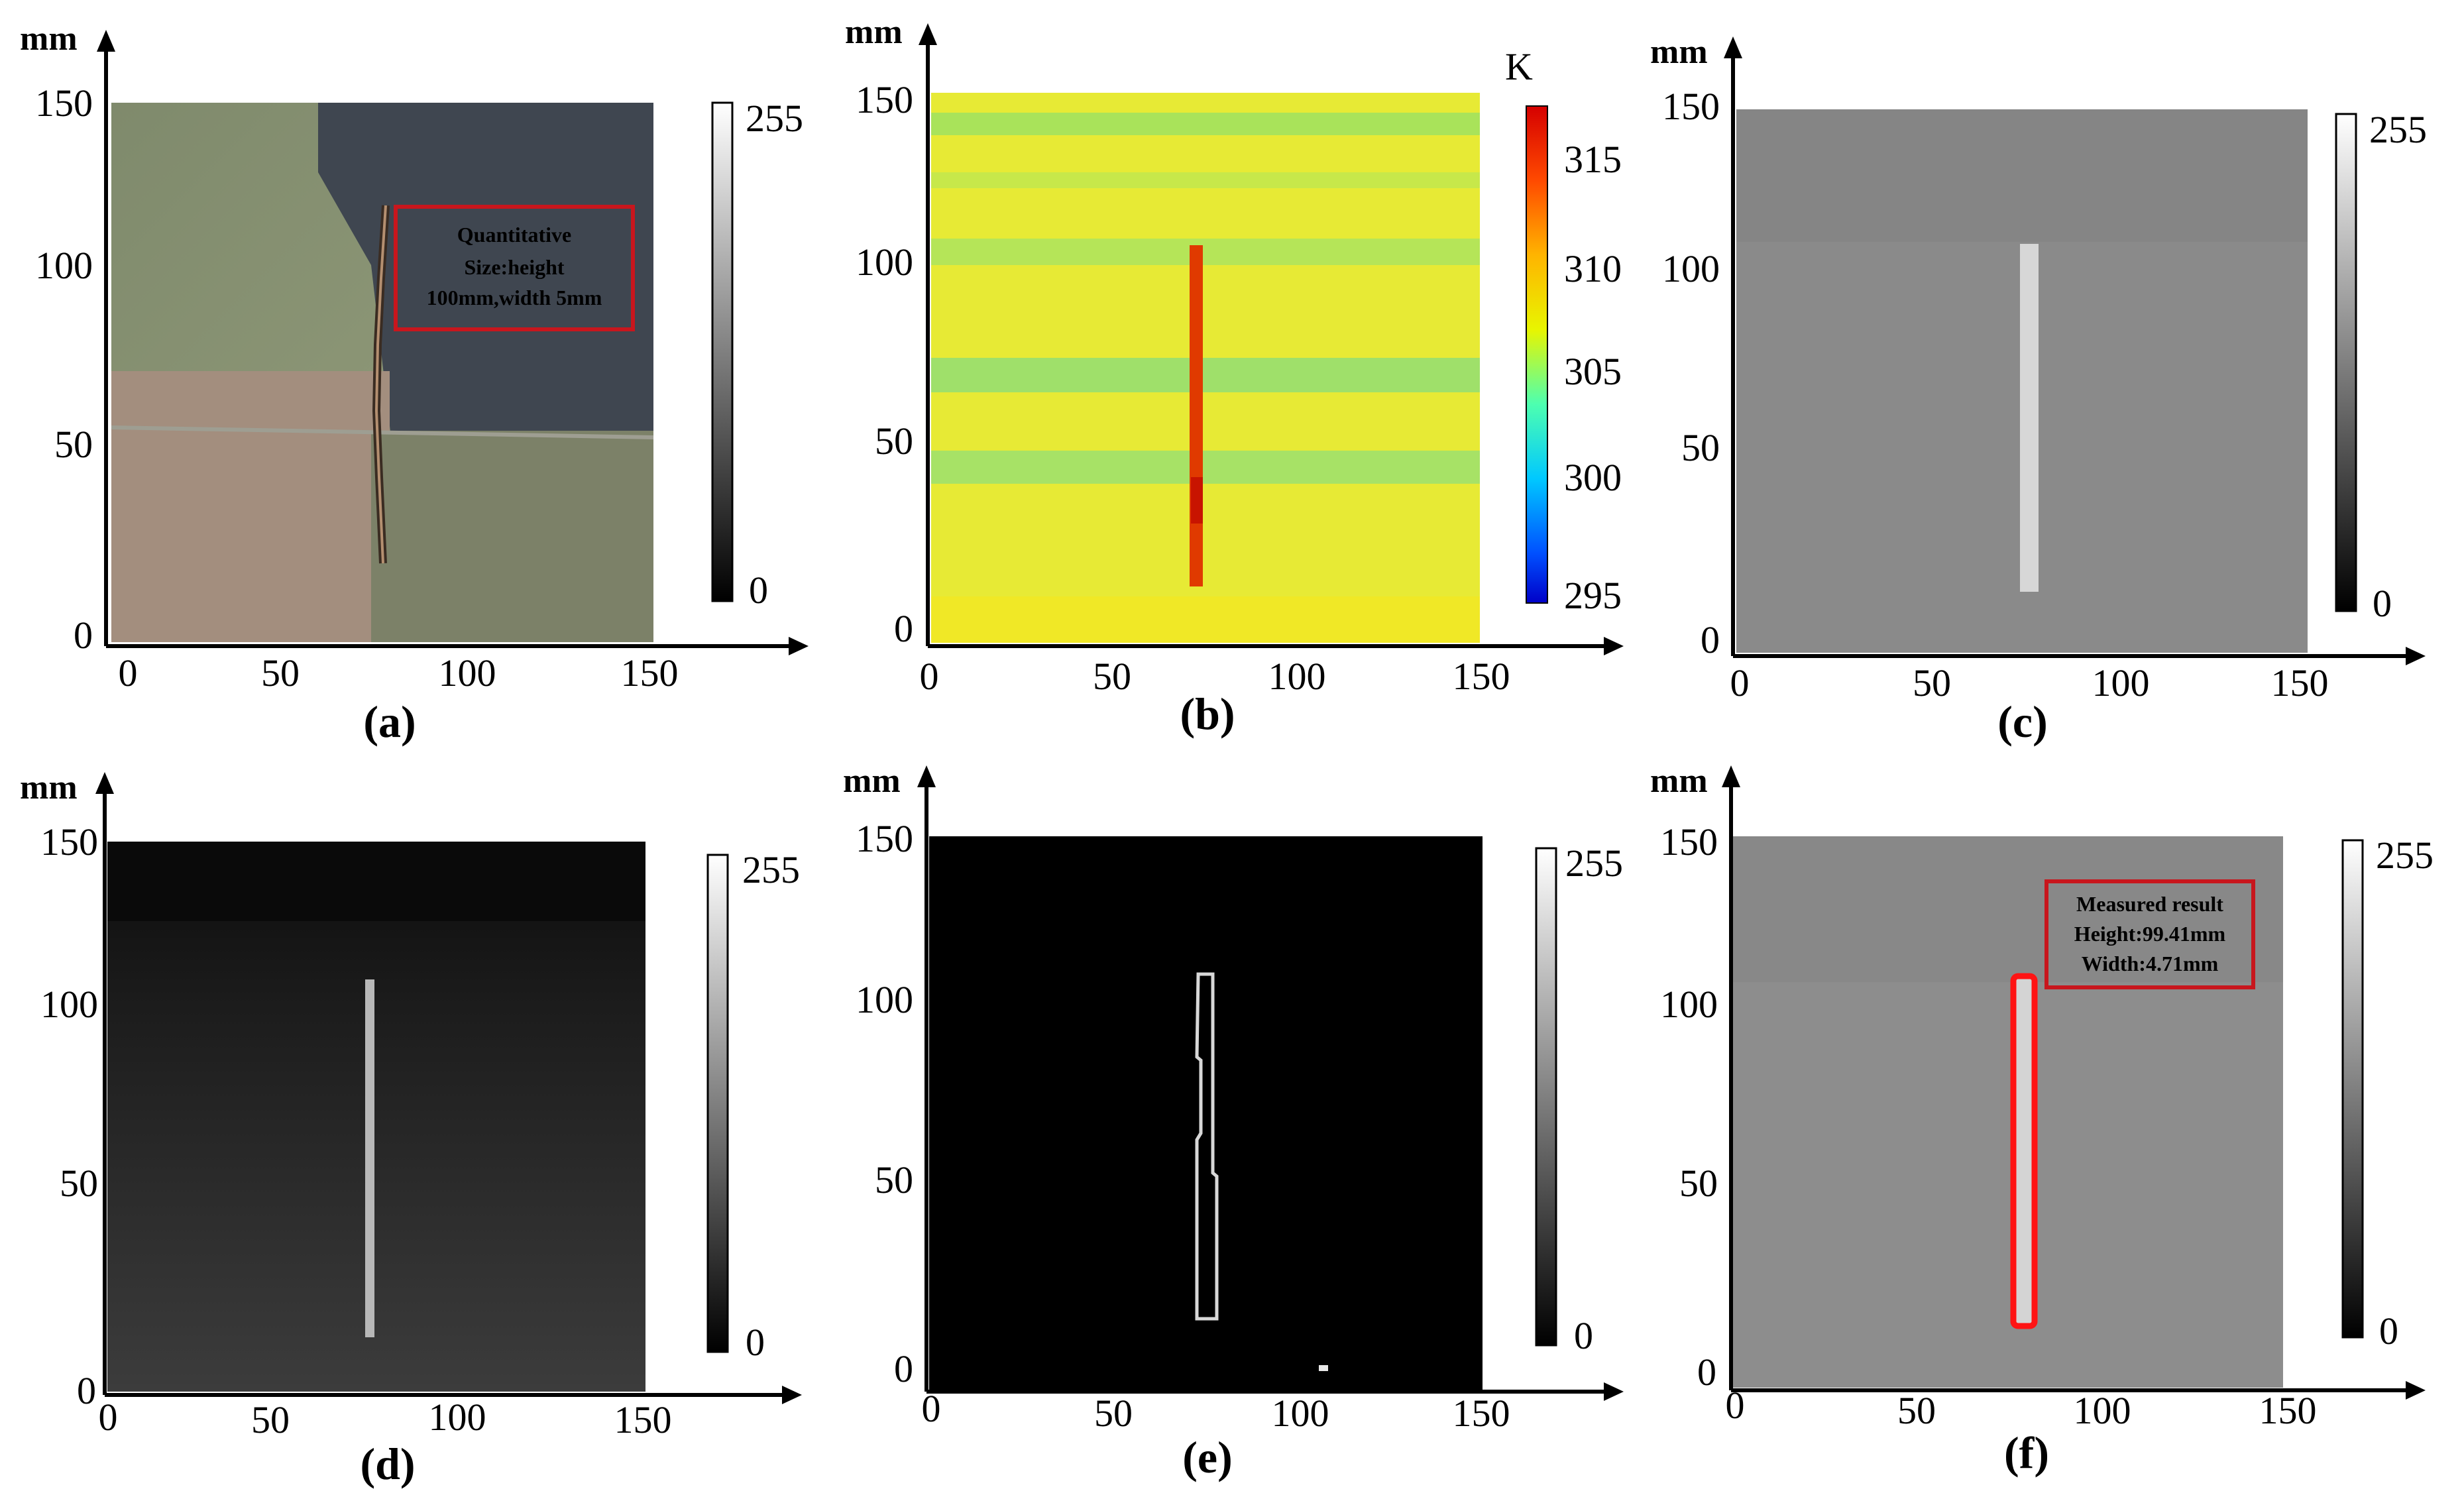 The image size is (2464, 1495). What do you see at coordinates (1916, 1410) in the screenshot?
I see `x-tick-f-50: 50` at bounding box center [1916, 1410].